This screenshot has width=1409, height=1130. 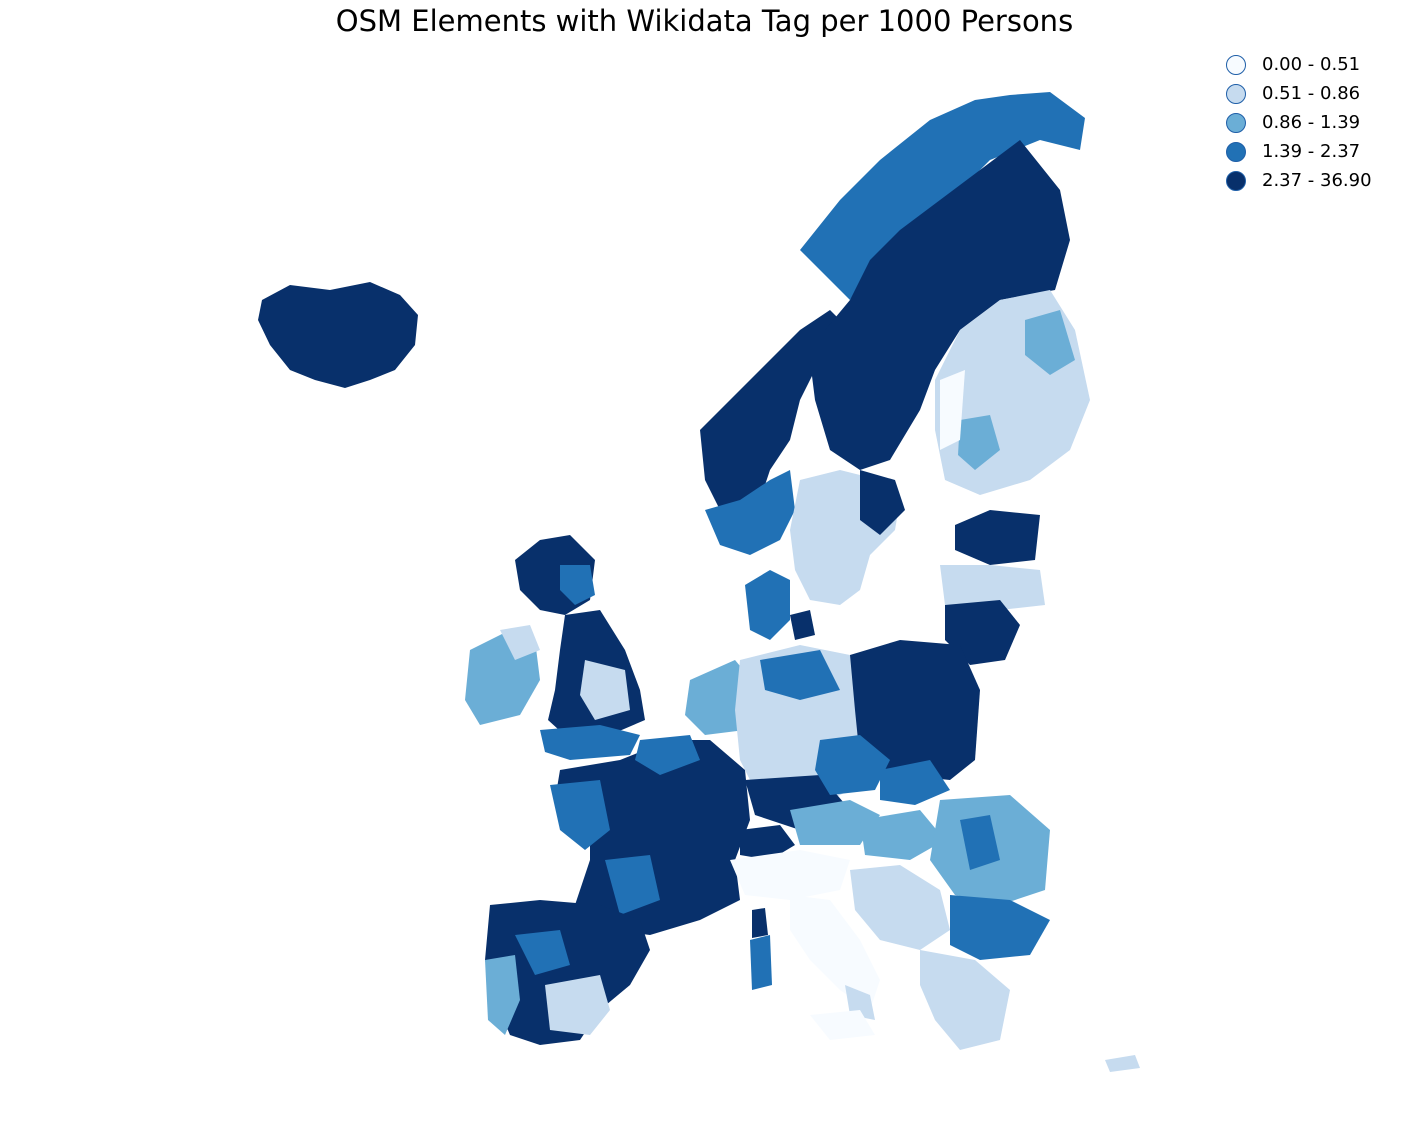 What do you see at coordinates (835, 822) in the screenshot?
I see `region-austria` at bounding box center [835, 822].